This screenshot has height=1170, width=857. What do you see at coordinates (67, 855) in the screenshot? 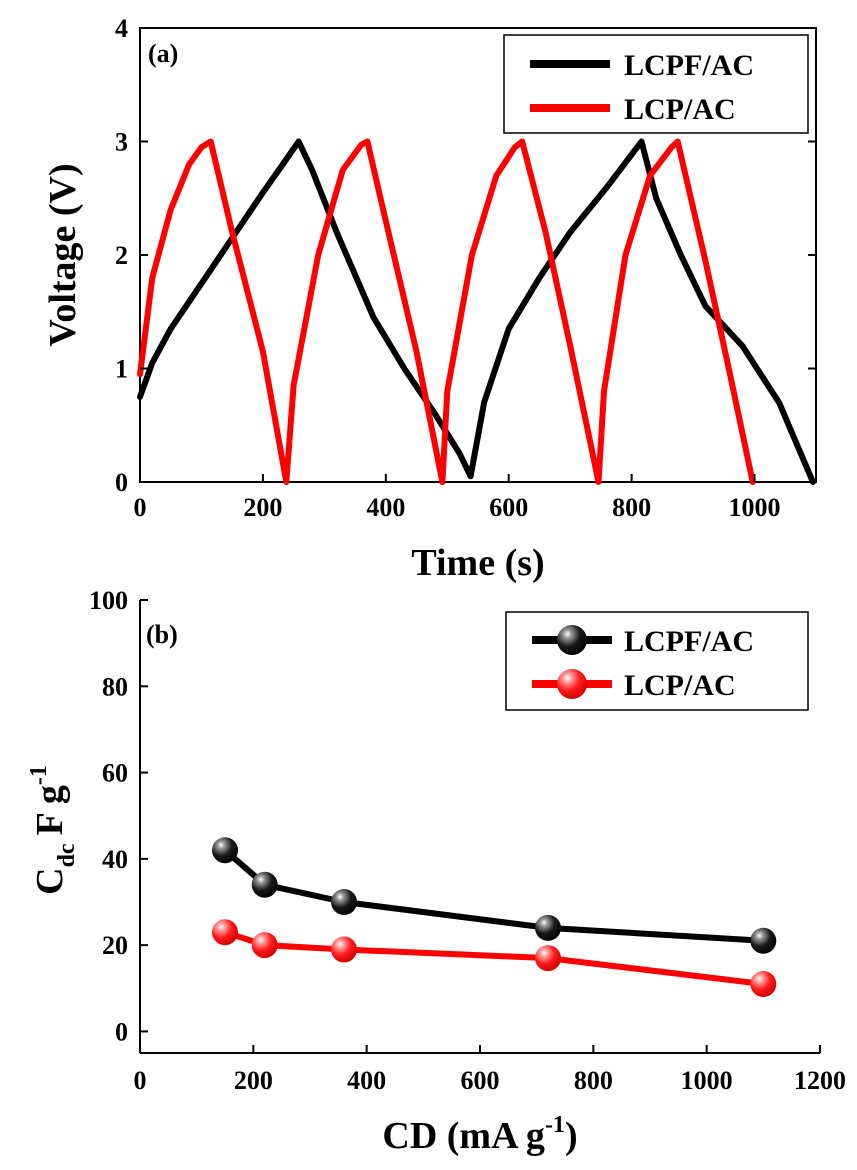
I see `y-axis-title-b-subscript: dc` at bounding box center [67, 855].